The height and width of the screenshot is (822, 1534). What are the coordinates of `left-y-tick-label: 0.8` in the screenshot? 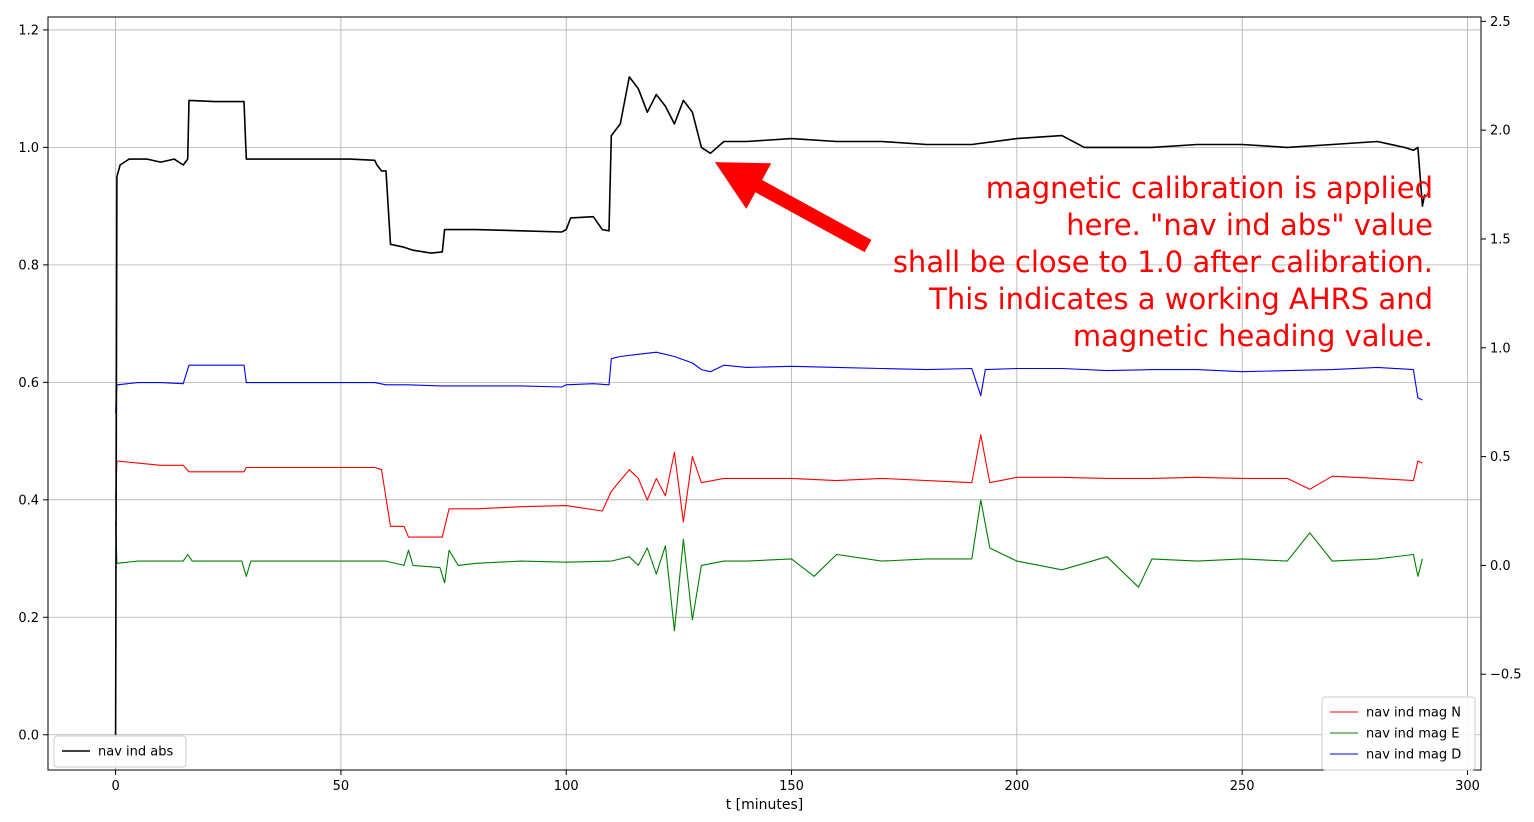 It's located at (28, 265).